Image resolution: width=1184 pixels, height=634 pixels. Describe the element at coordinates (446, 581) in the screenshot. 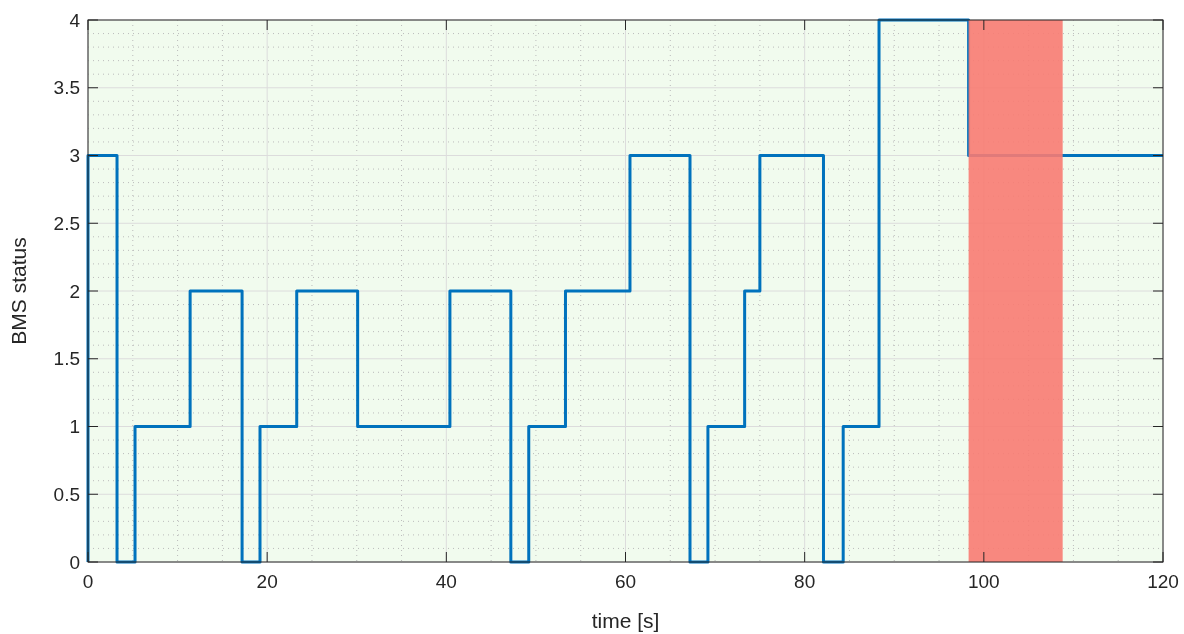

I see `x-tick-label: 40` at that location.